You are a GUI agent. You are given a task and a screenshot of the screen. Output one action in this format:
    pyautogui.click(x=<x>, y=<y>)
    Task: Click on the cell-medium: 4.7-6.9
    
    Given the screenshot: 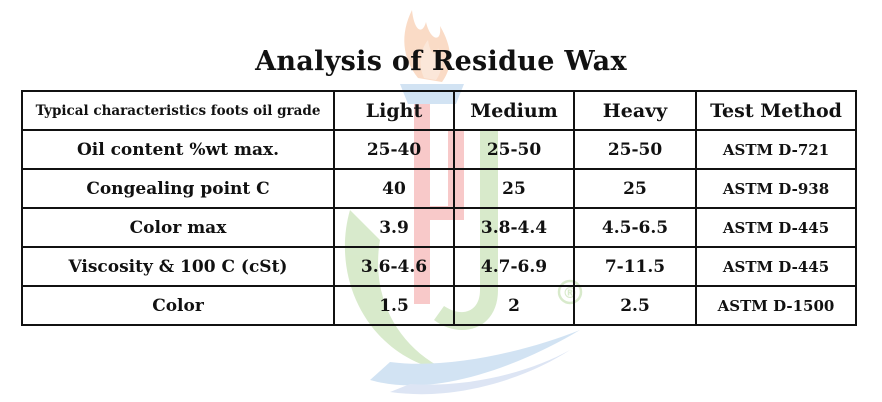 What is the action you would take?
    pyautogui.click(x=514, y=266)
    